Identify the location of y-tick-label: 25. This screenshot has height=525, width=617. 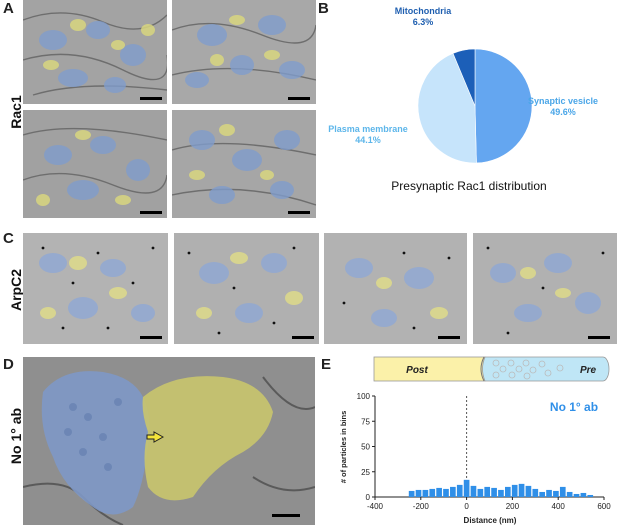
(365, 472).